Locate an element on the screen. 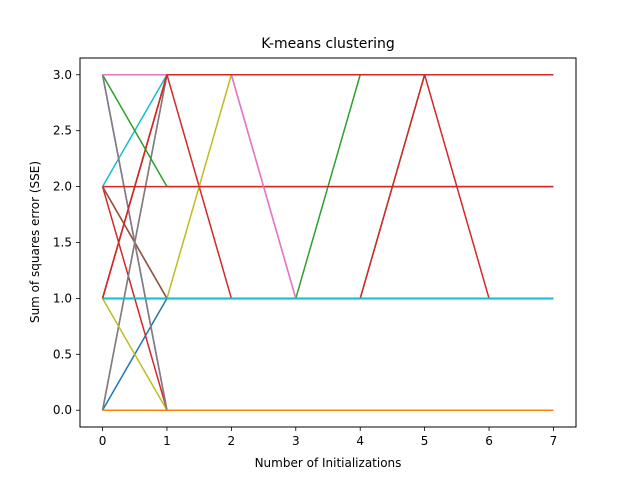  x-tick-label: 0 is located at coordinates (103, 441).